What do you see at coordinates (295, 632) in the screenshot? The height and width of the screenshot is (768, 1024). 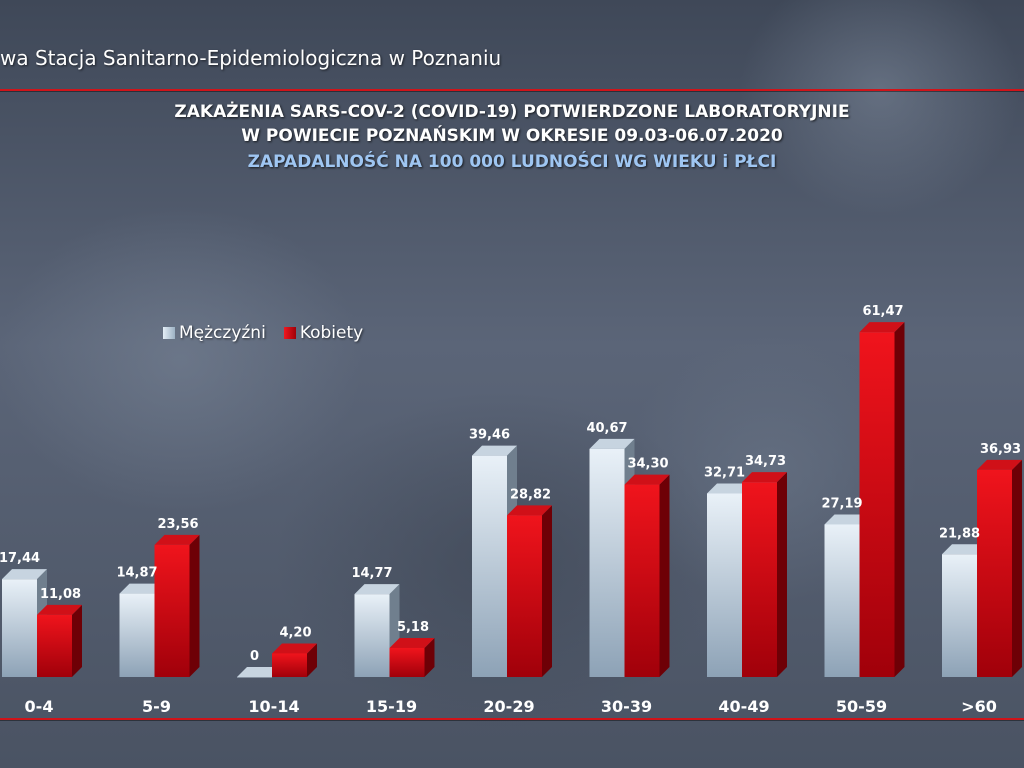 I see `value-label-women-10-14: 4,20` at bounding box center [295, 632].